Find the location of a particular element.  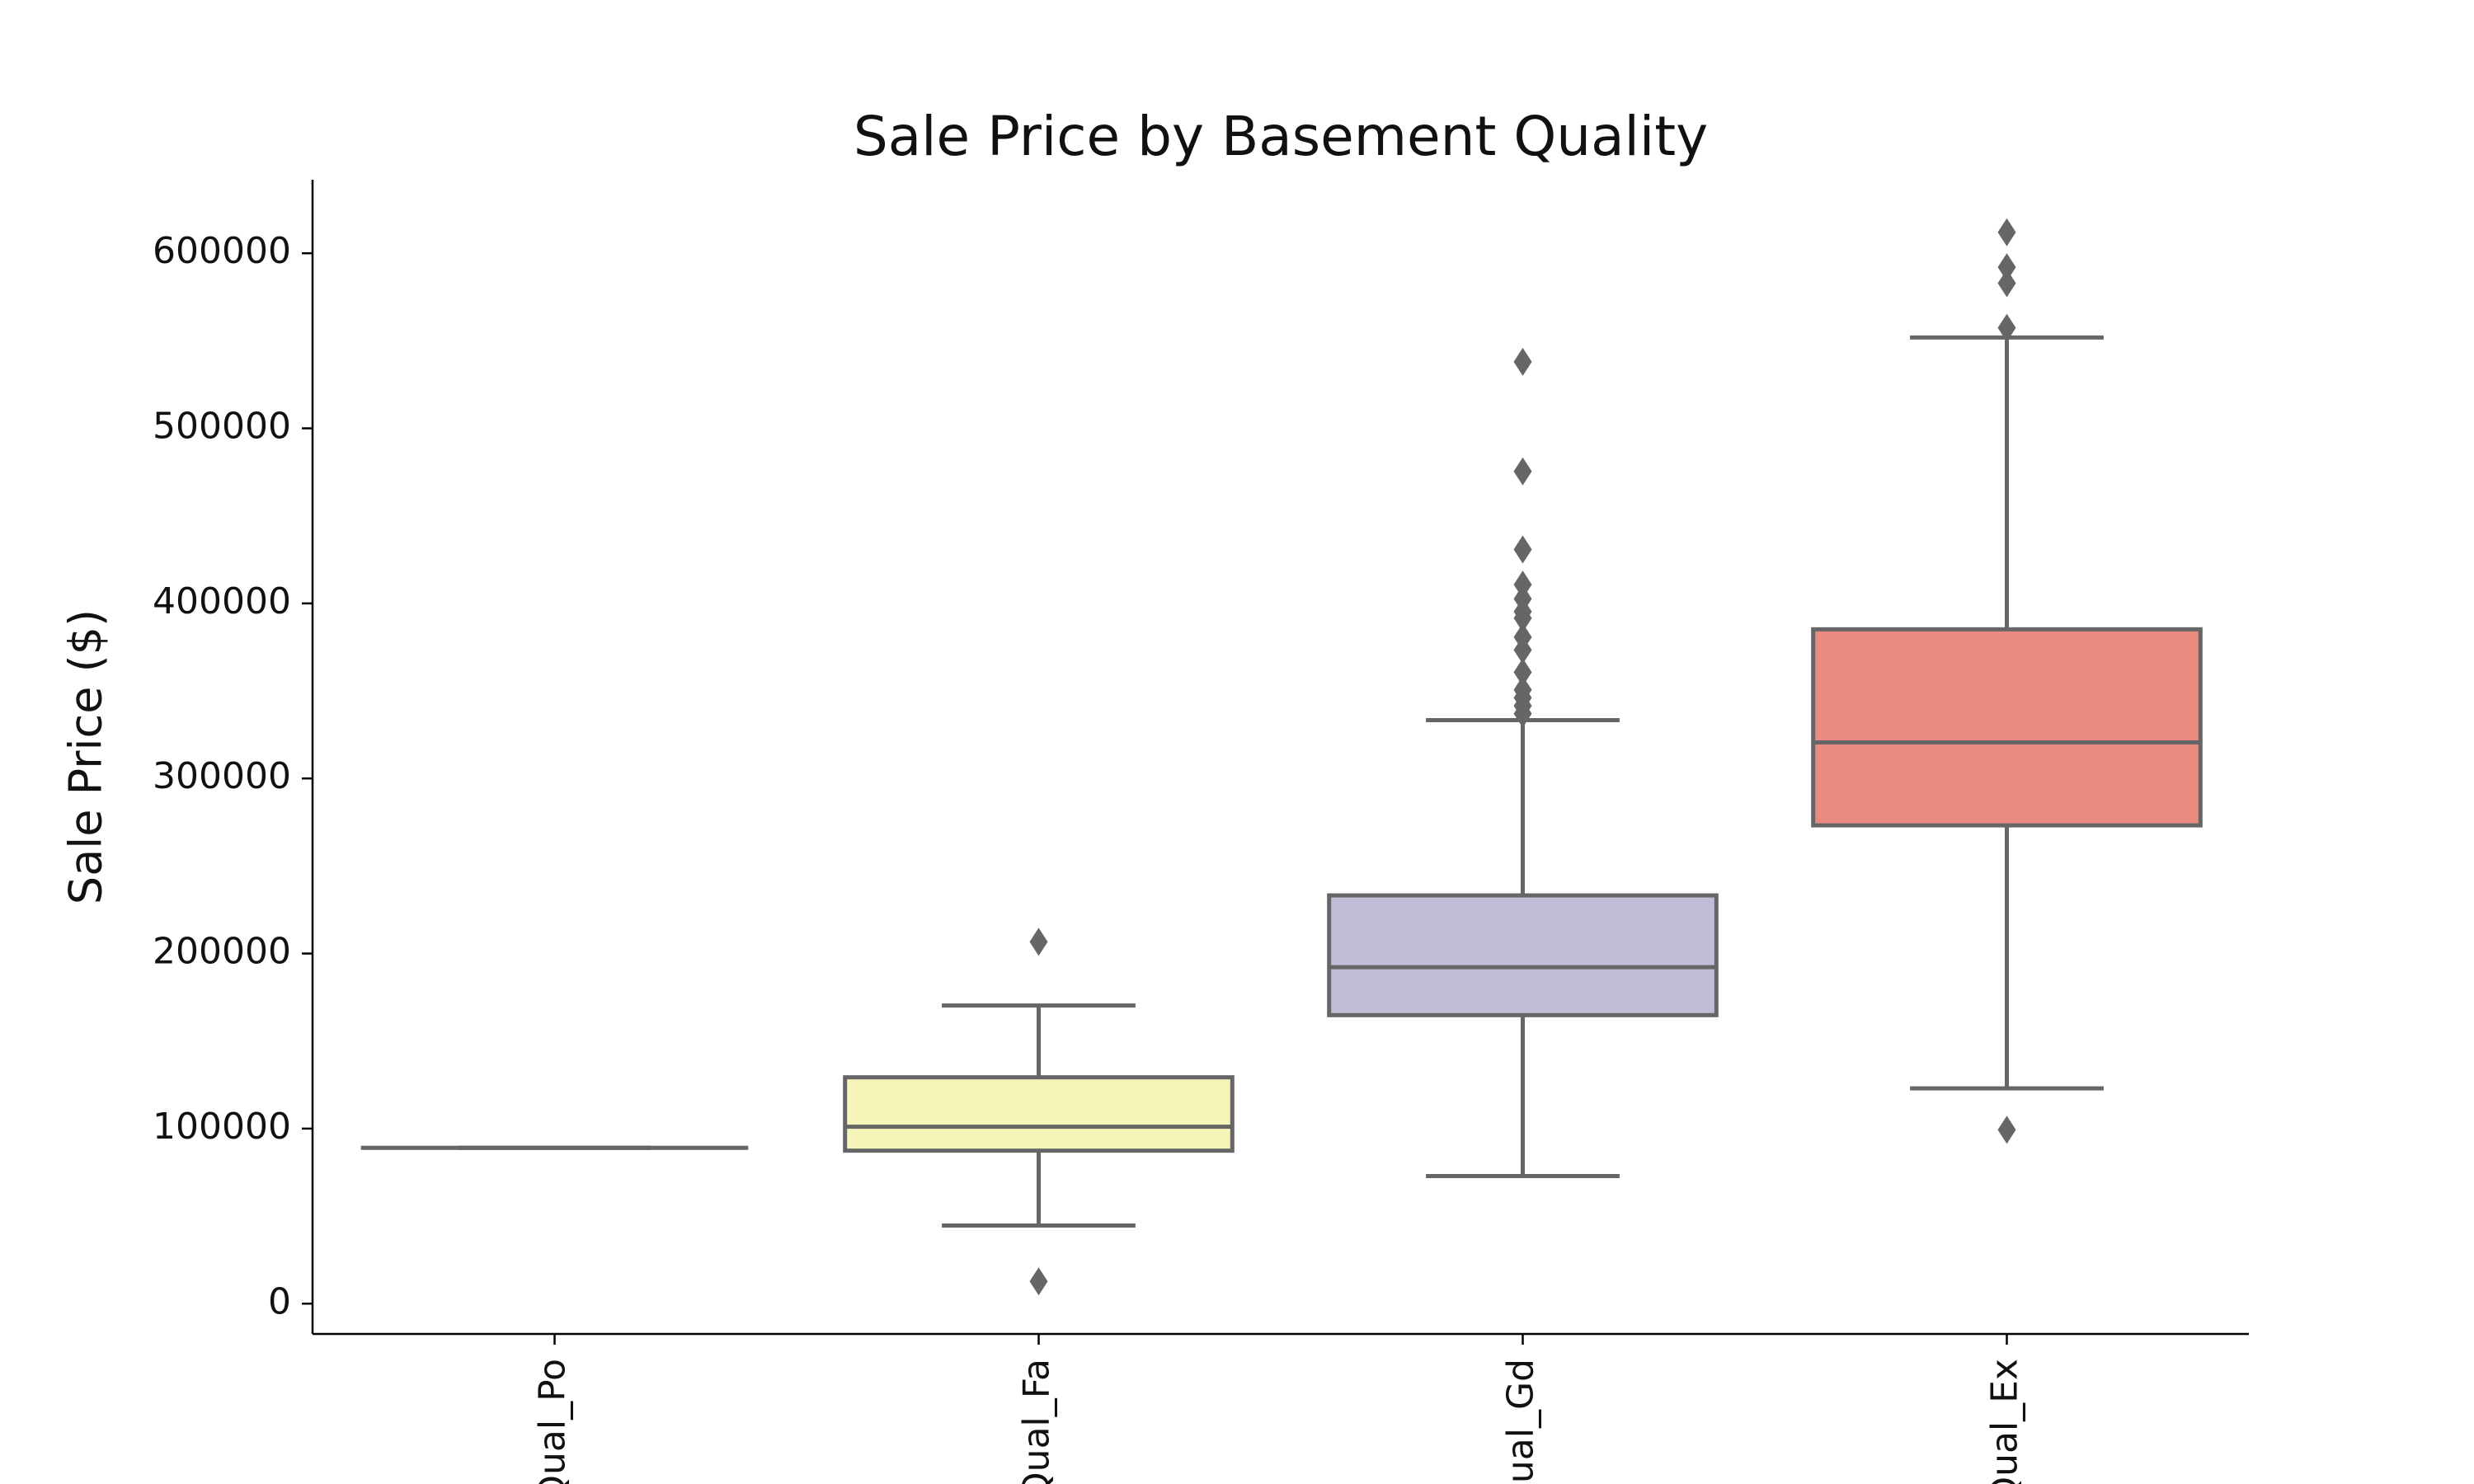

y-tick-label: 600000 is located at coordinates (222, 251).